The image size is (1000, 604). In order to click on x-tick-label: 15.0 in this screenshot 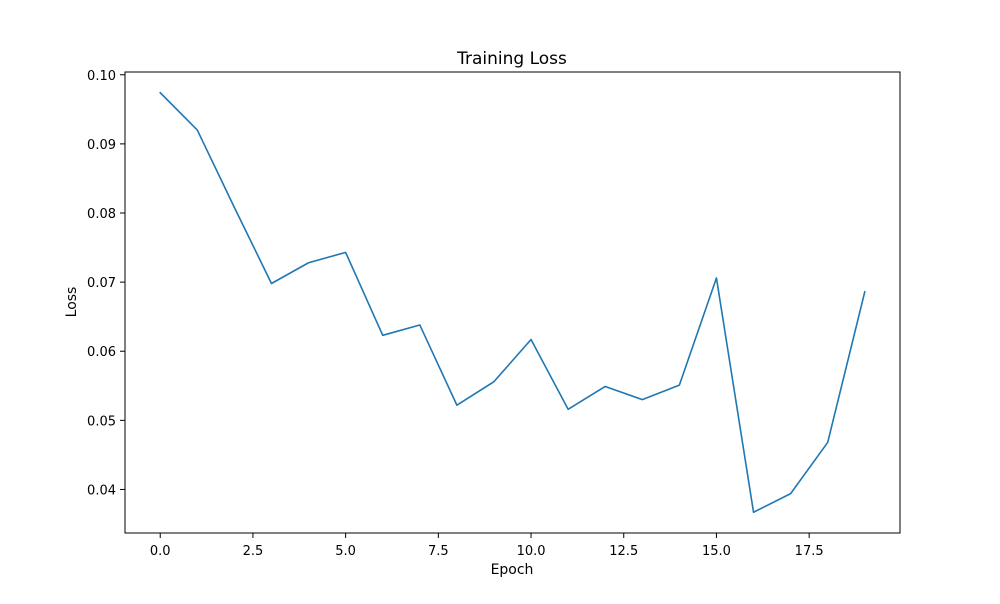, I will do `click(716, 551)`.